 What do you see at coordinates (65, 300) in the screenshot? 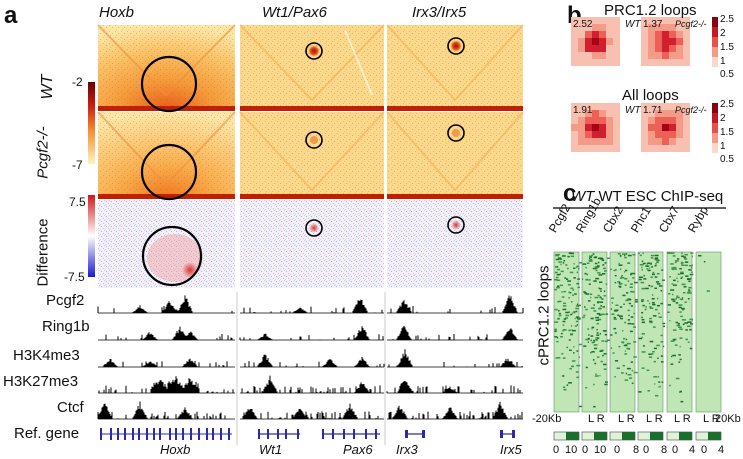
I see `track-label-pcgf2: Pcgf2` at bounding box center [65, 300].